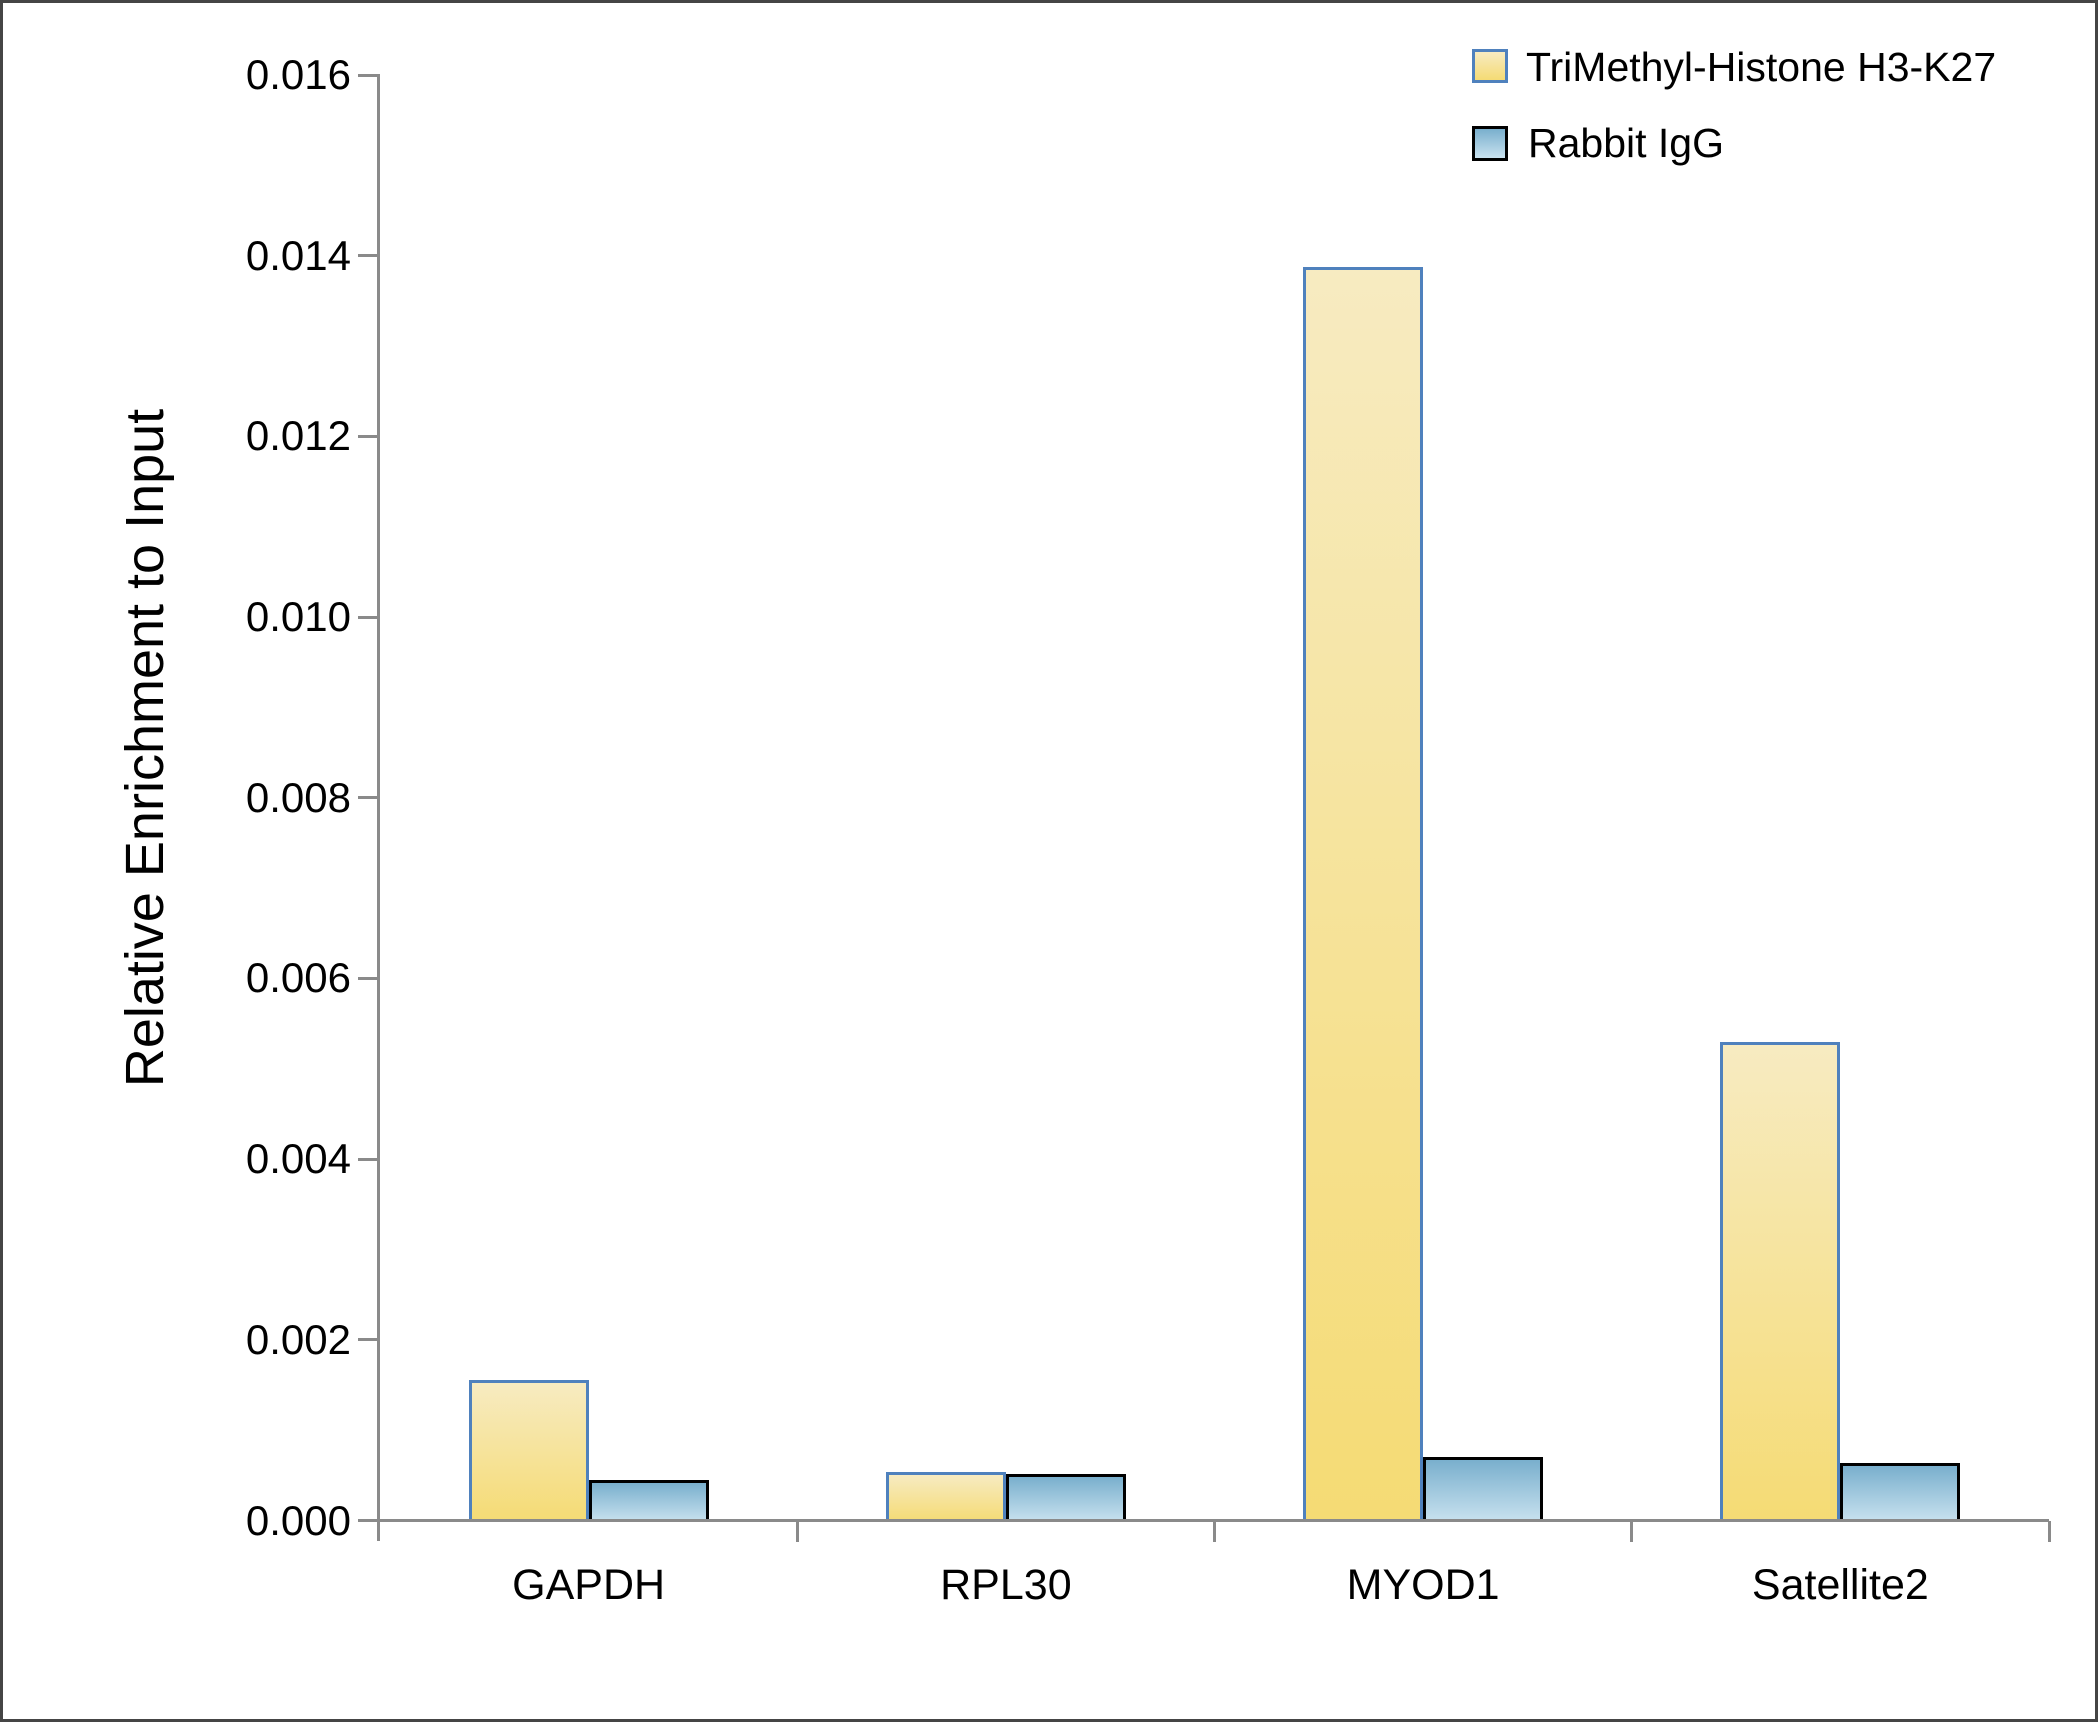 The image size is (2098, 1722). I want to click on x-axis-label-myod1: MYOD1, so click(1423, 1585).